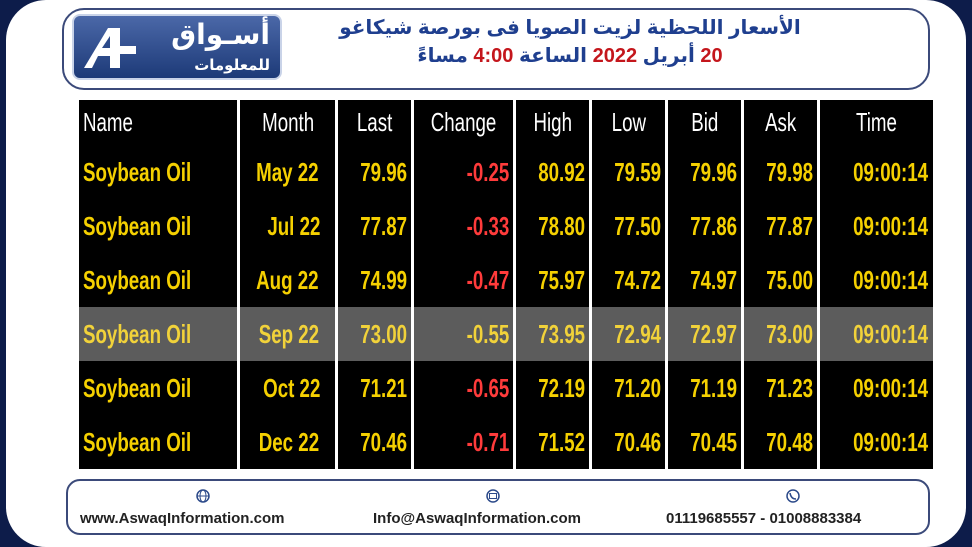 The height and width of the screenshot is (547, 972). Describe the element at coordinates (375, 122) in the screenshot. I see `column-header: Last` at that location.